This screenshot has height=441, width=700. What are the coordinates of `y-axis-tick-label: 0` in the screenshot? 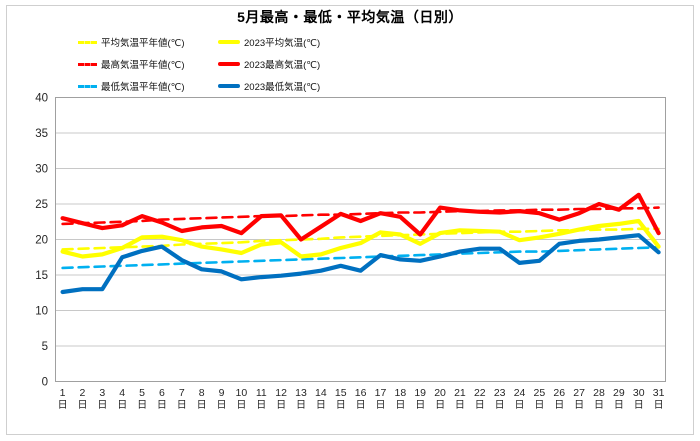 It's located at (45, 383).